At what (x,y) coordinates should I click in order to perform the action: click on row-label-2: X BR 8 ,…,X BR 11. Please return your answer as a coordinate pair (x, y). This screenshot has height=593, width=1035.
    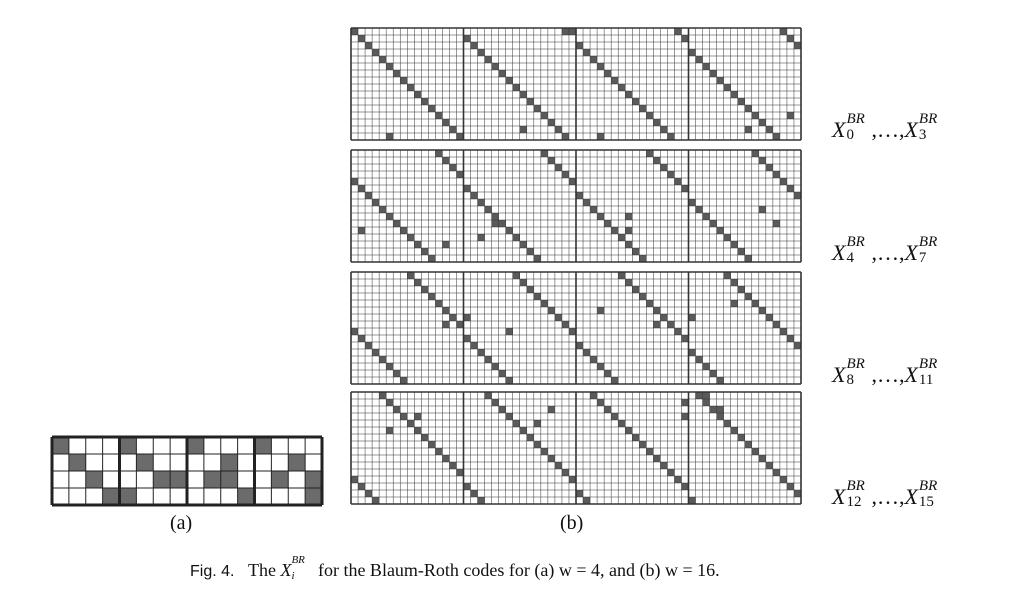
    Looking at the image, I should click on (885, 372).